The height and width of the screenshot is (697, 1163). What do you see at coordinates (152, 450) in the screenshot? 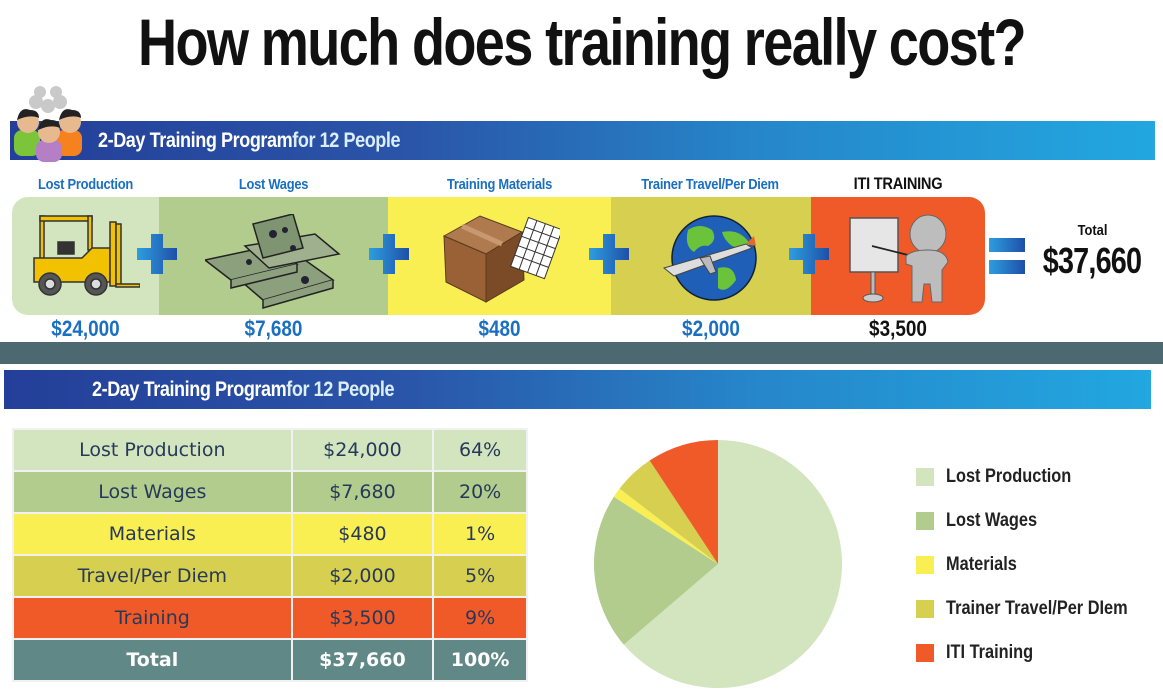
I see `row-label: Lost Production` at bounding box center [152, 450].